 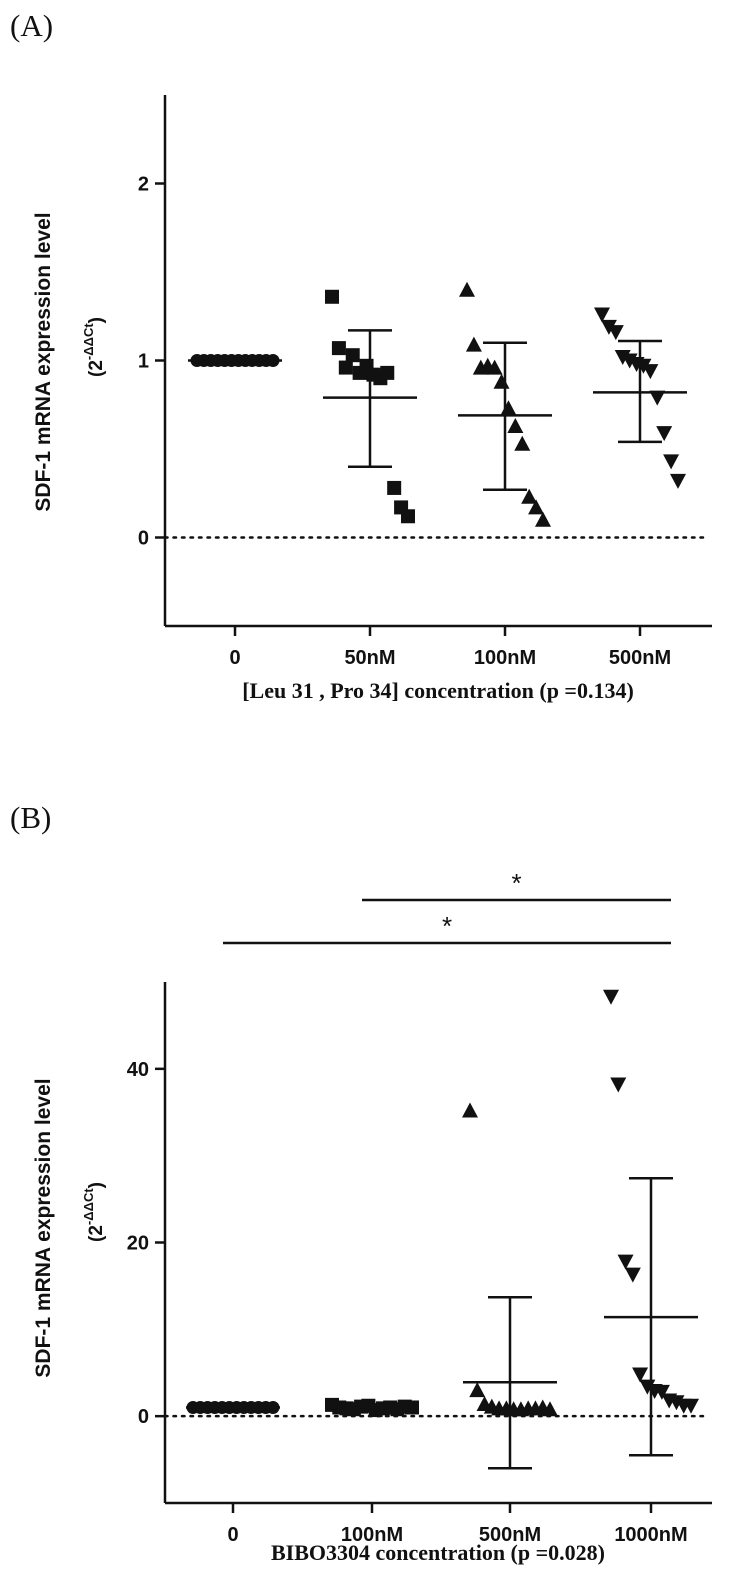 I want to click on y-axis-title-a: SDF-1 mRNA expression level, so click(x=43, y=361).